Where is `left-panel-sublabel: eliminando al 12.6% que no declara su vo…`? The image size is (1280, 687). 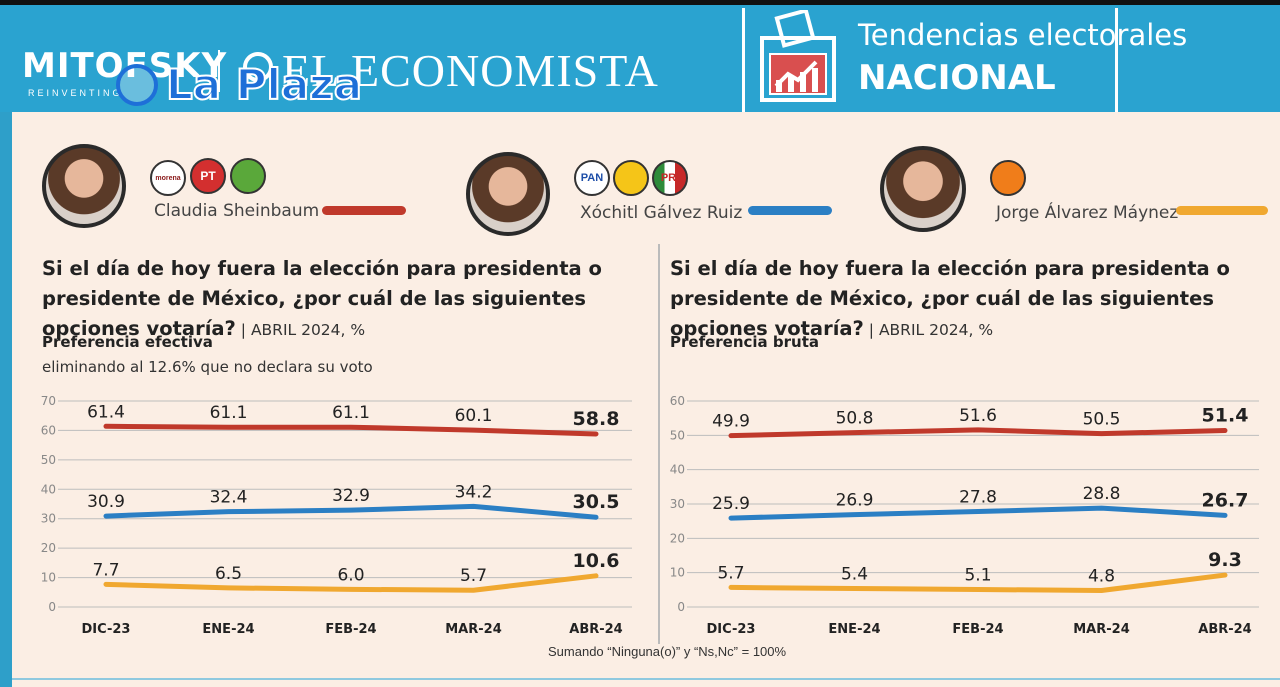
left-panel-sublabel: eliminando al 12.6% que no declara su vo… is located at coordinates (207, 367).